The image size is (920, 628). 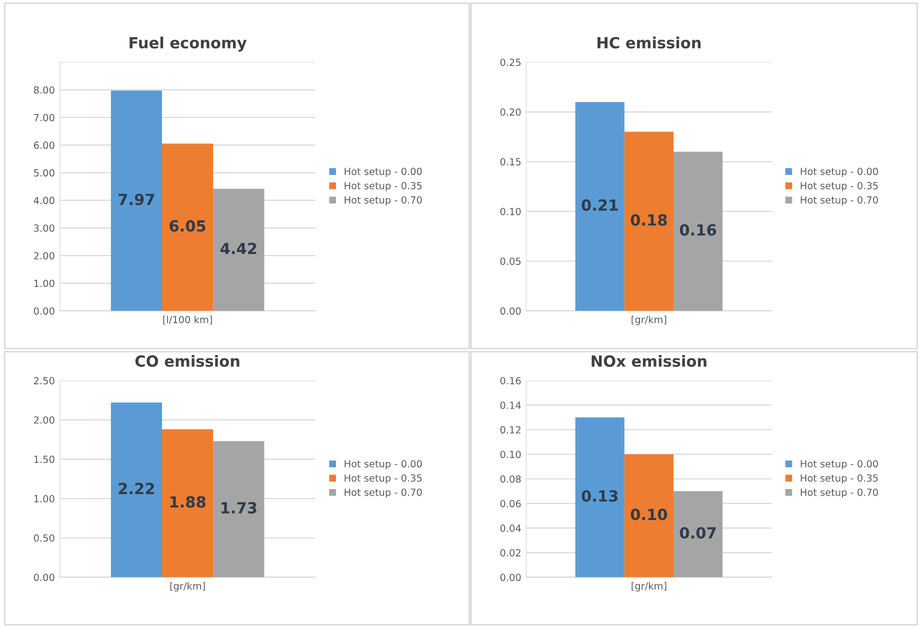 What do you see at coordinates (510, 430) in the screenshot?
I see `y-tick-label: 0.12` at bounding box center [510, 430].